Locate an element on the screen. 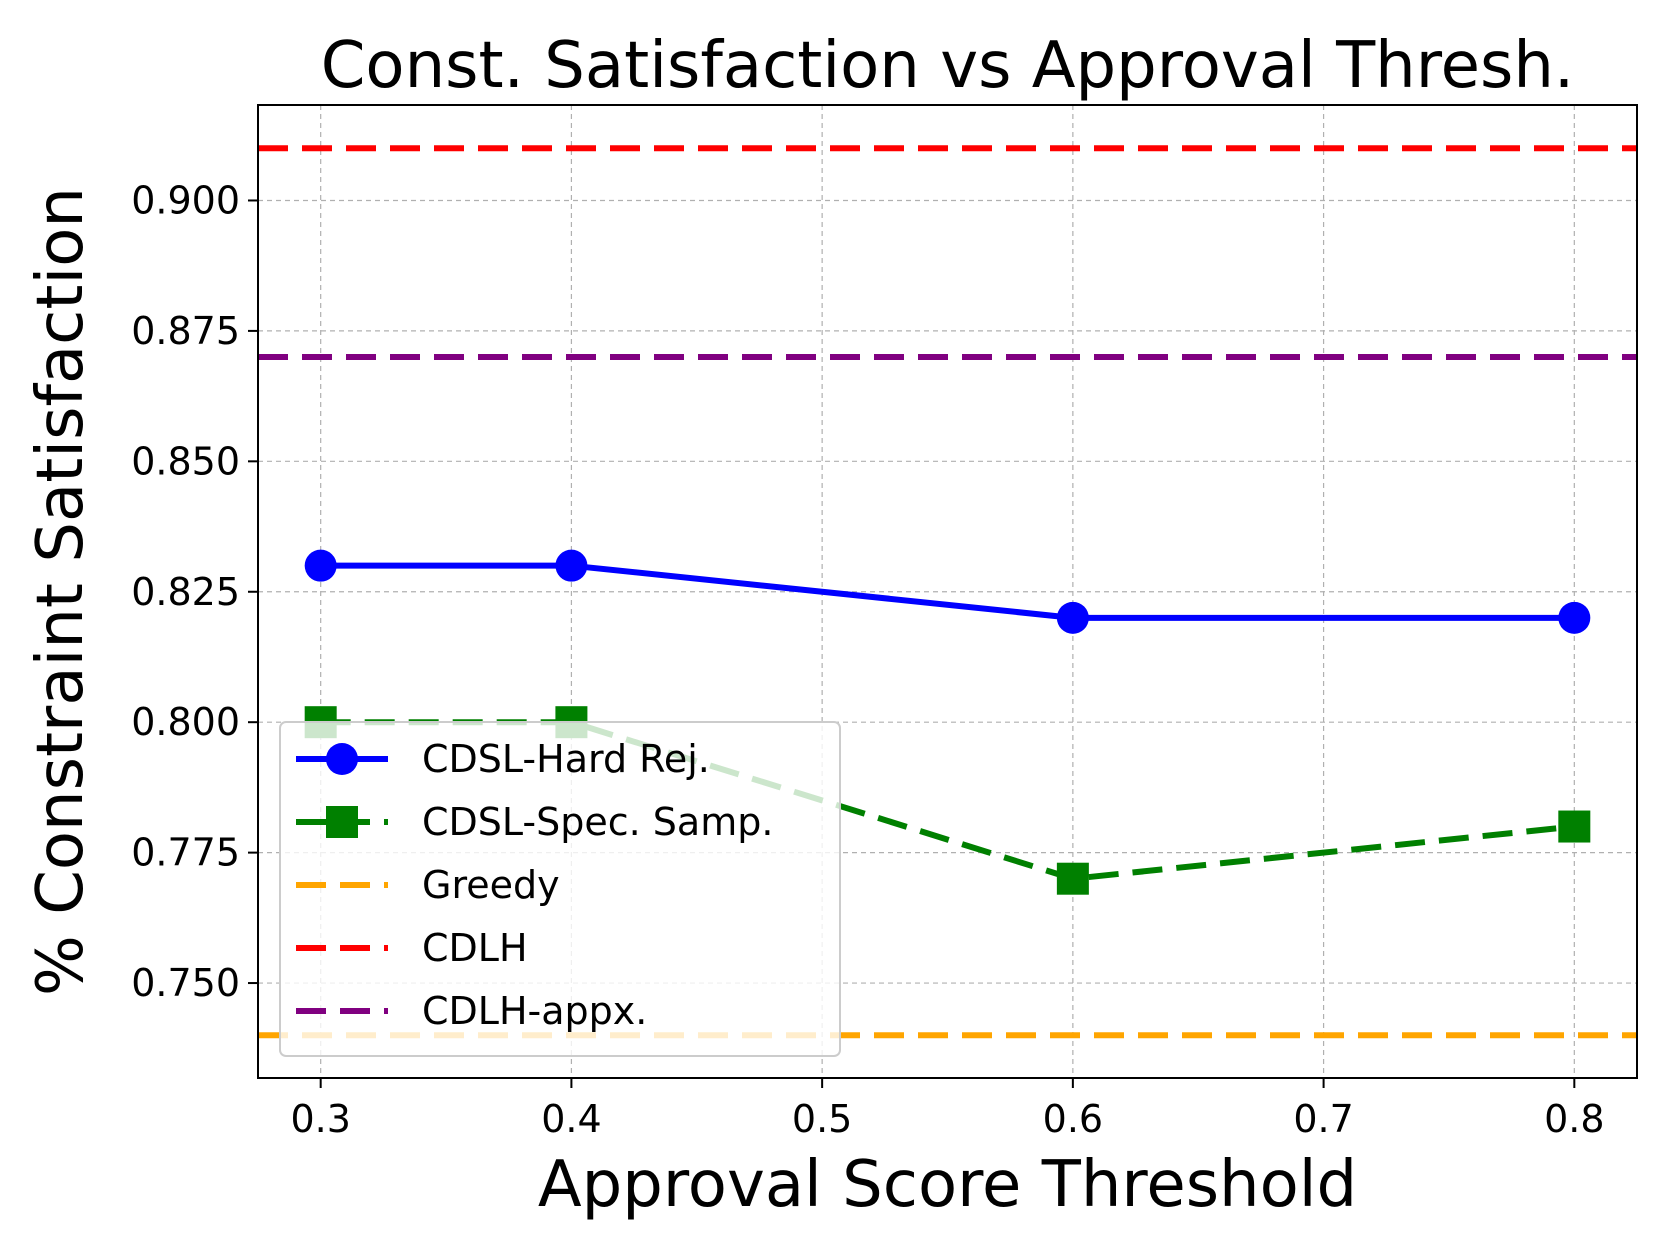 The width and height of the screenshot is (1661, 1246). chart-title: Const. Satisfaction vs Approval Thresh. is located at coordinates (948, 66).